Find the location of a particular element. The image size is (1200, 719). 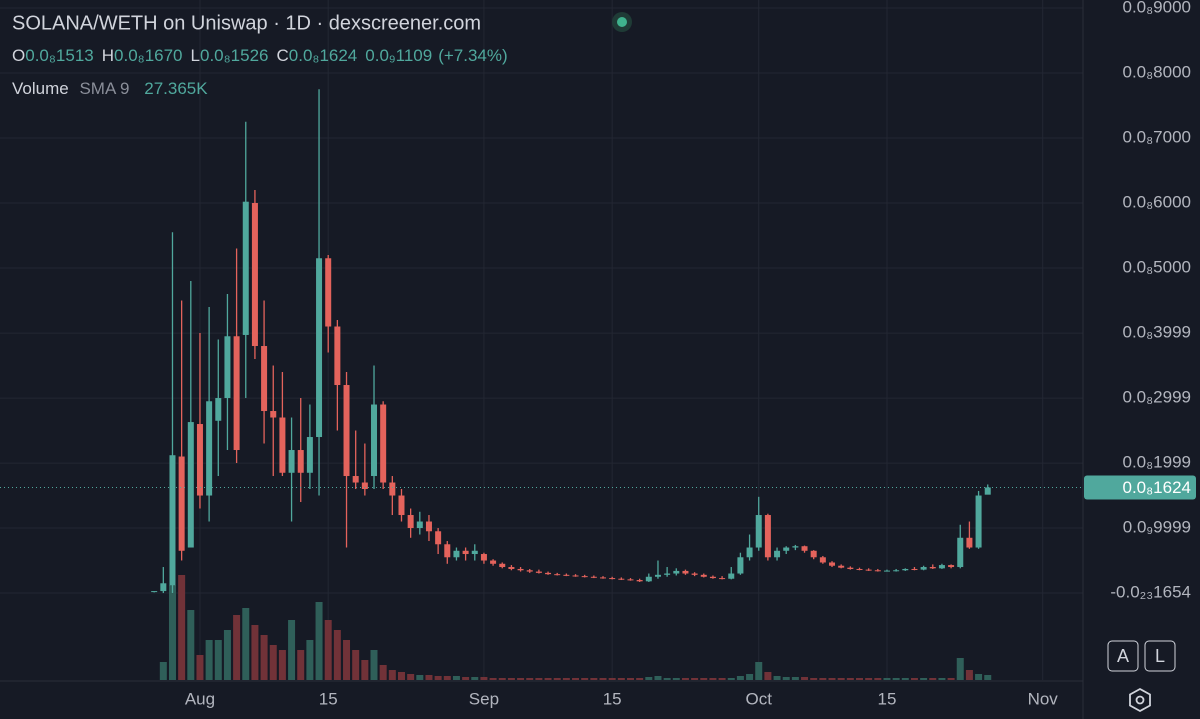

x-tick-label: Nov is located at coordinates (1043, 698).